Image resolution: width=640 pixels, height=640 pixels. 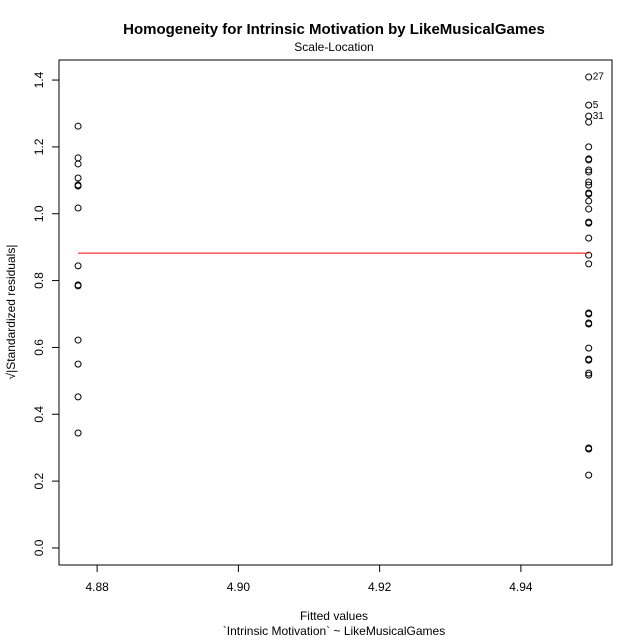 What do you see at coordinates (333, 47) in the screenshot?
I see `chart-subtitle: Scale-Location` at bounding box center [333, 47].